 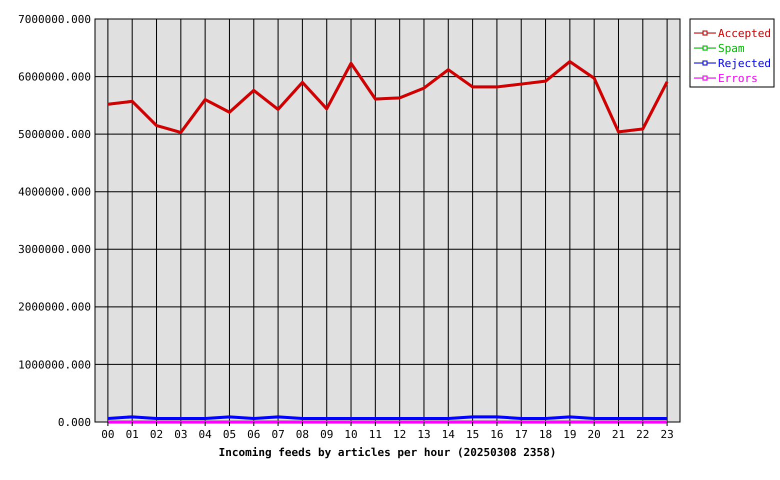 I want to click on x-tick-label: 08, so click(x=303, y=434).